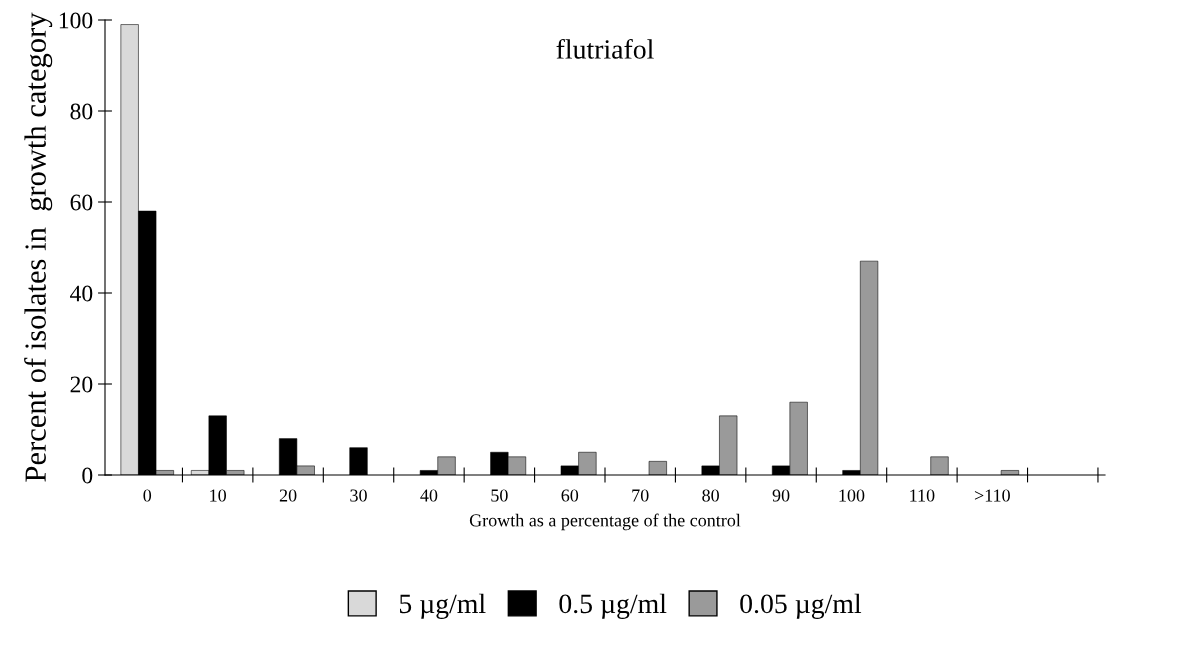  I want to click on x-axis-title: Growth as a percentage of the control, so click(605, 522).